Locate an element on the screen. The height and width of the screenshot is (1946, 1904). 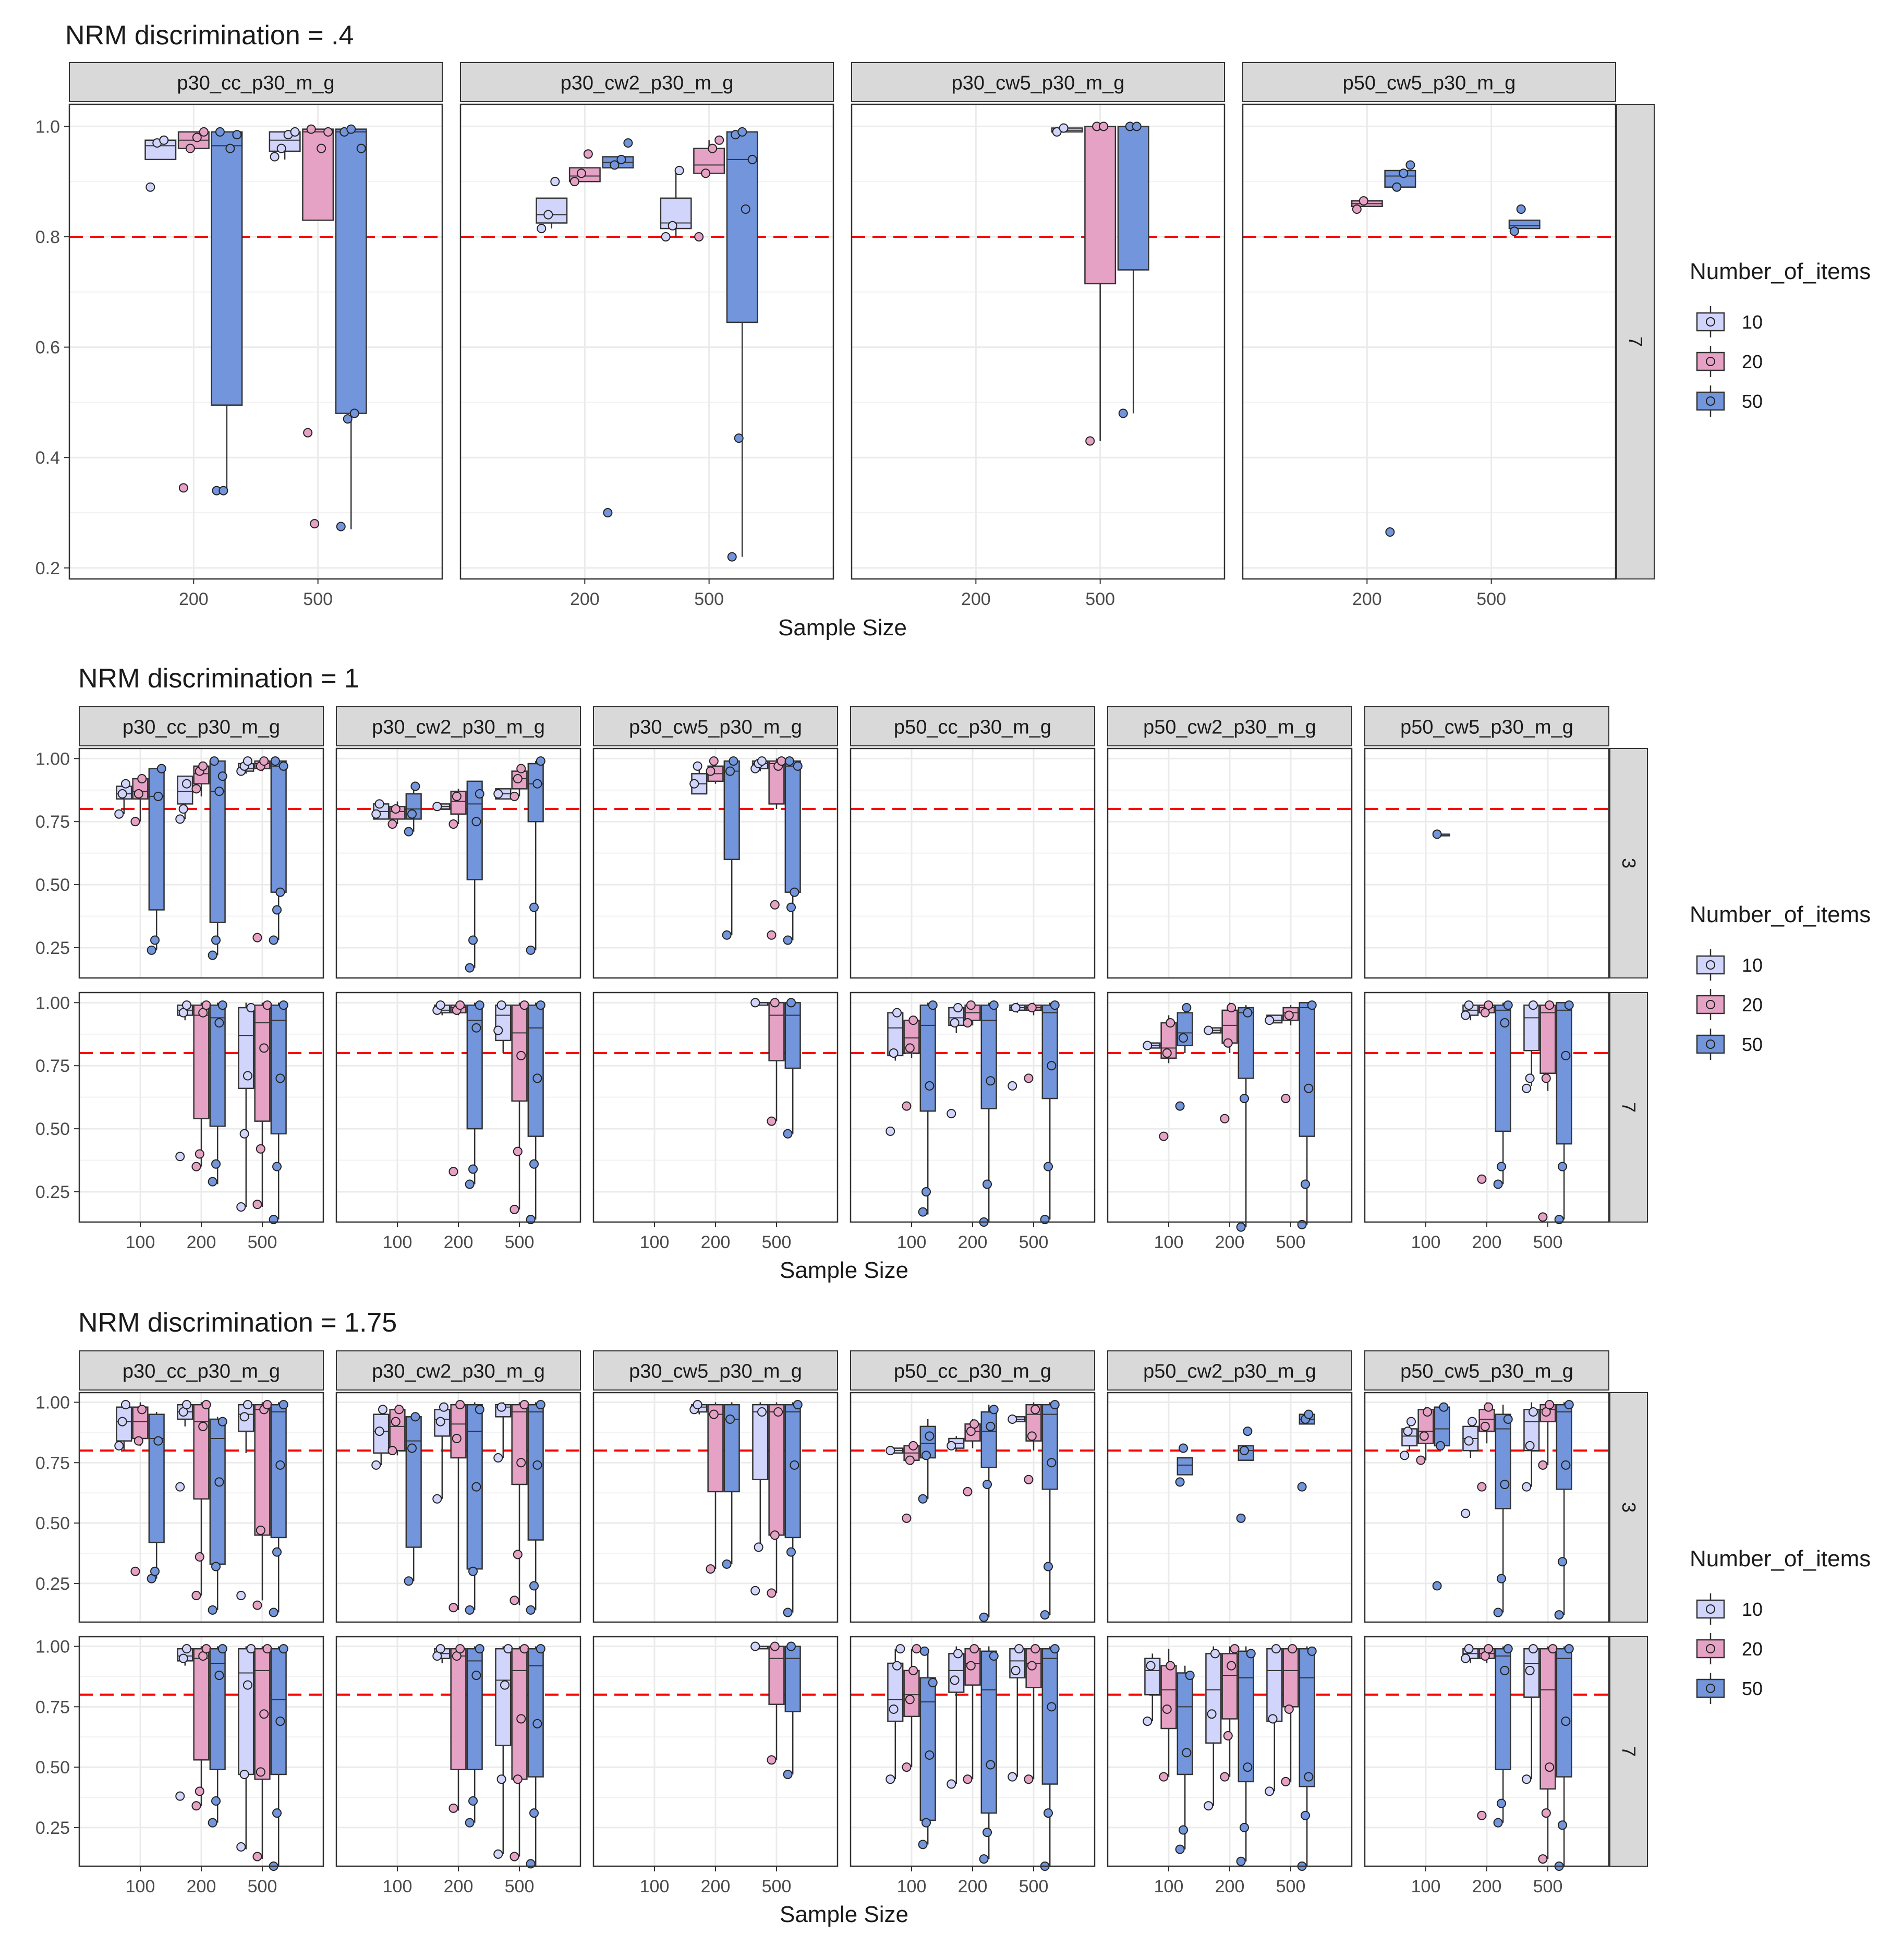
legend-entry-label: 50 is located at coordinates (1752, 1044).